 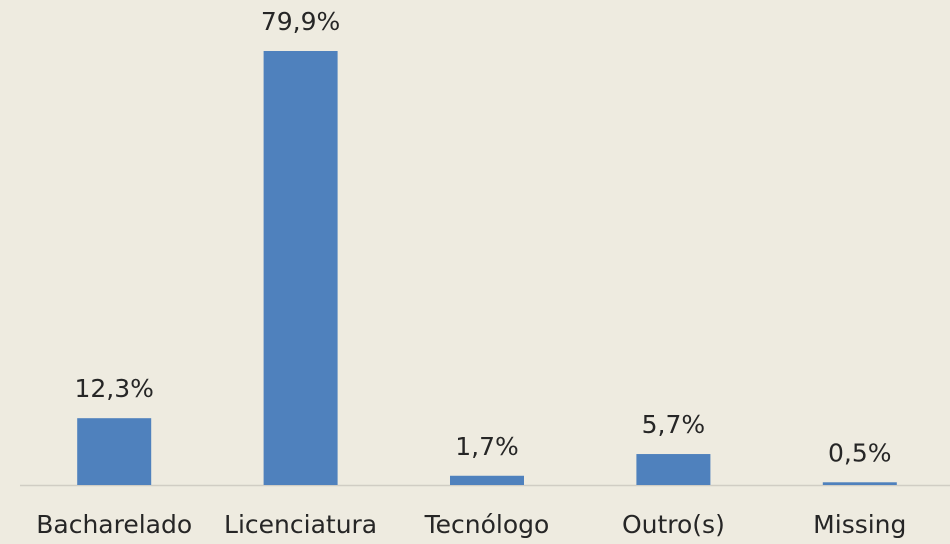 I want to click on data-label: 1,7%, so click(x=487, y=446).